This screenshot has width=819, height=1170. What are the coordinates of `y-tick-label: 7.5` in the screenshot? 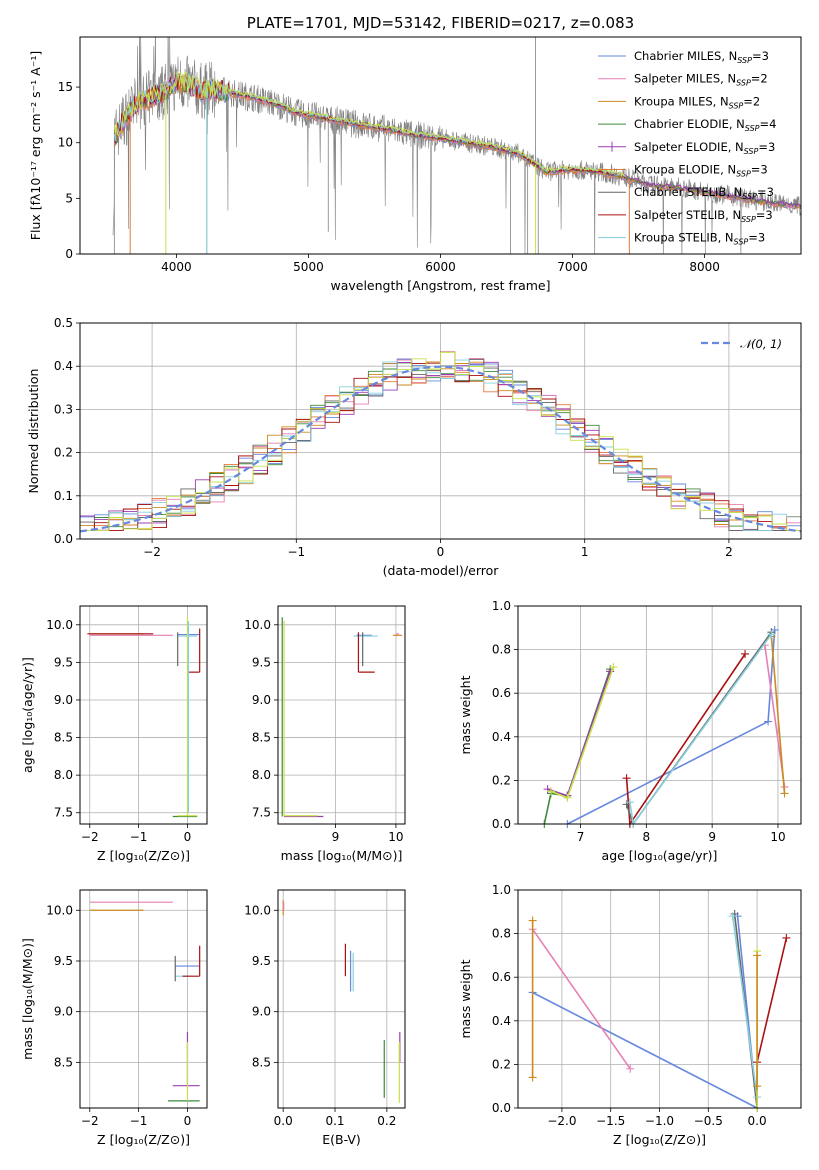 It's located at (63, 813).